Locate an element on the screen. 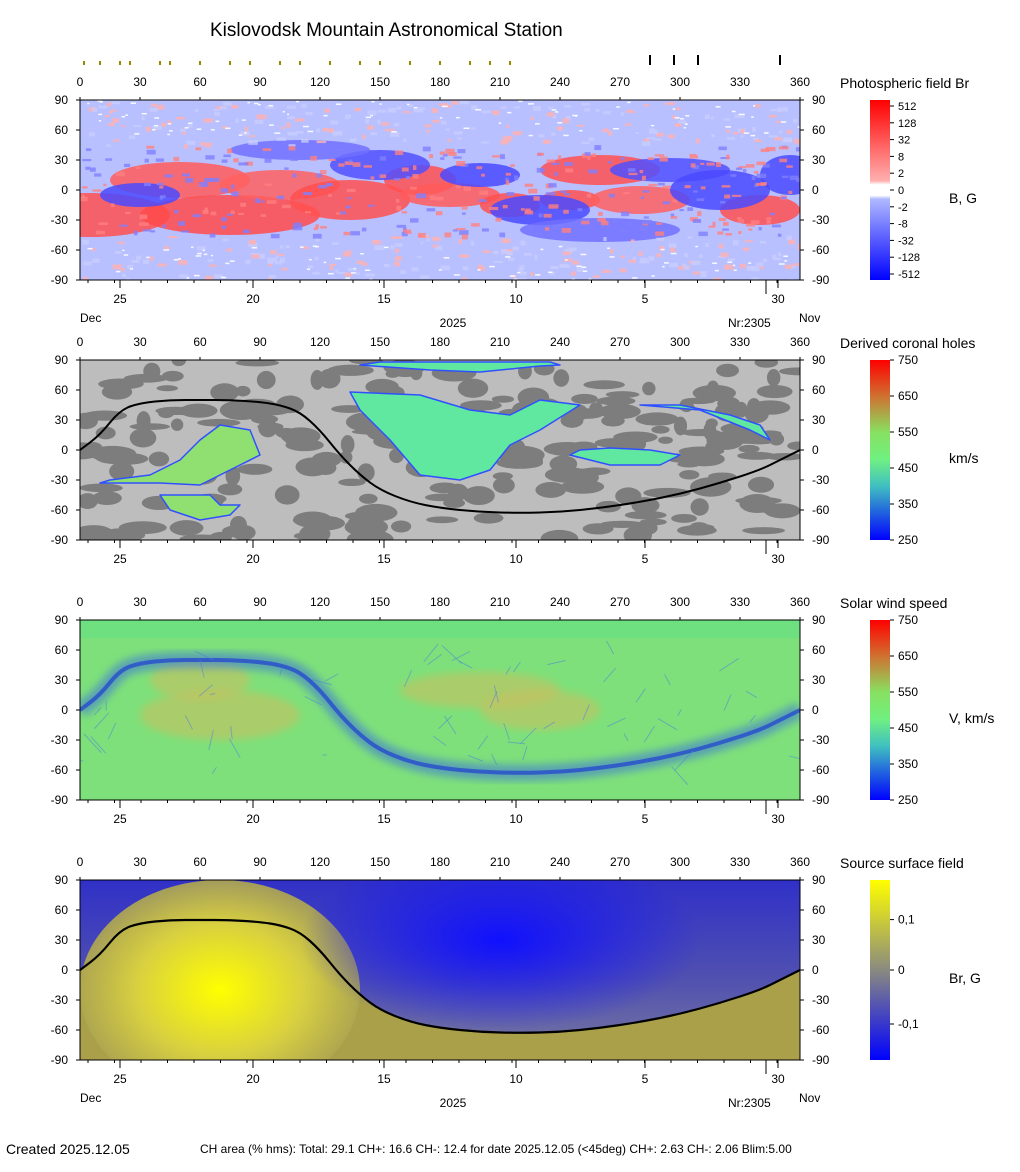 The height and width of the screenshot is (1172, 1020). positive-maximum is located at coordinates (220, 970).